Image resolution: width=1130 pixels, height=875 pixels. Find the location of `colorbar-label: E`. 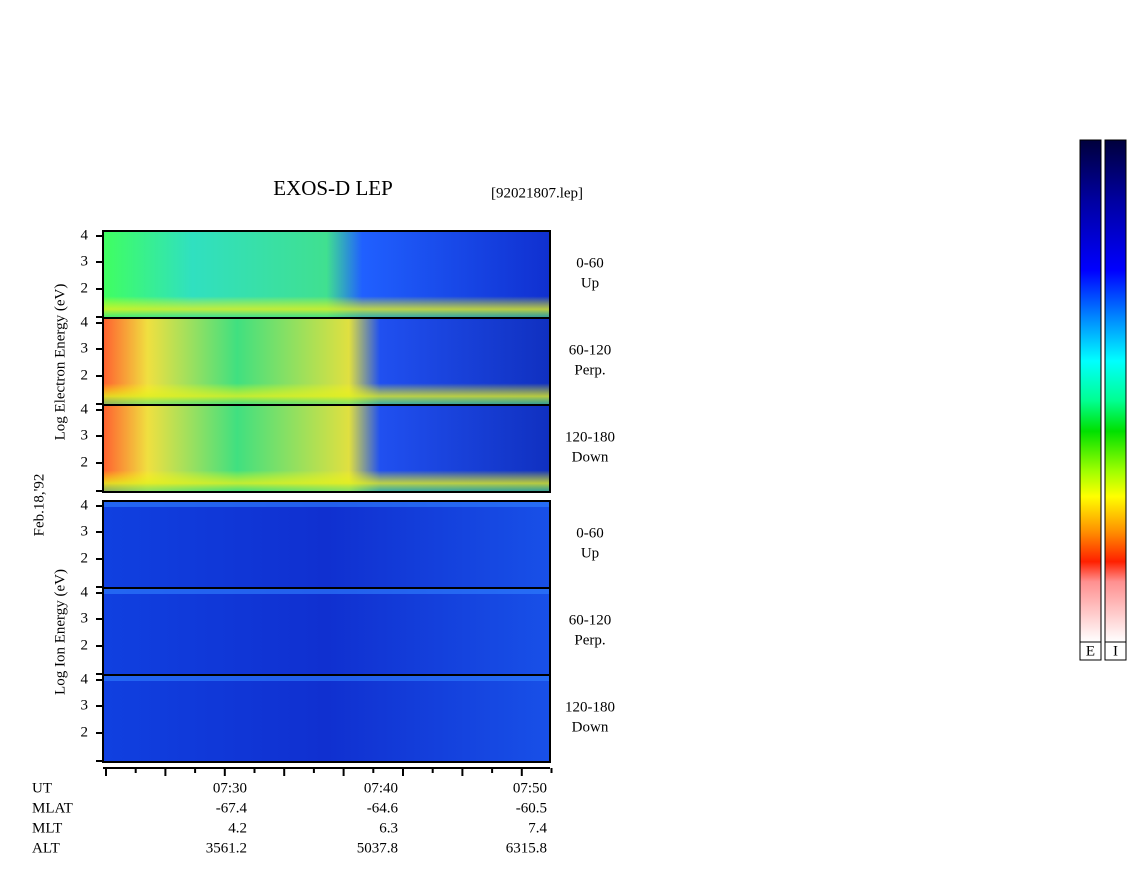

colorbar-label: E is located at coordinates (1090, 651).